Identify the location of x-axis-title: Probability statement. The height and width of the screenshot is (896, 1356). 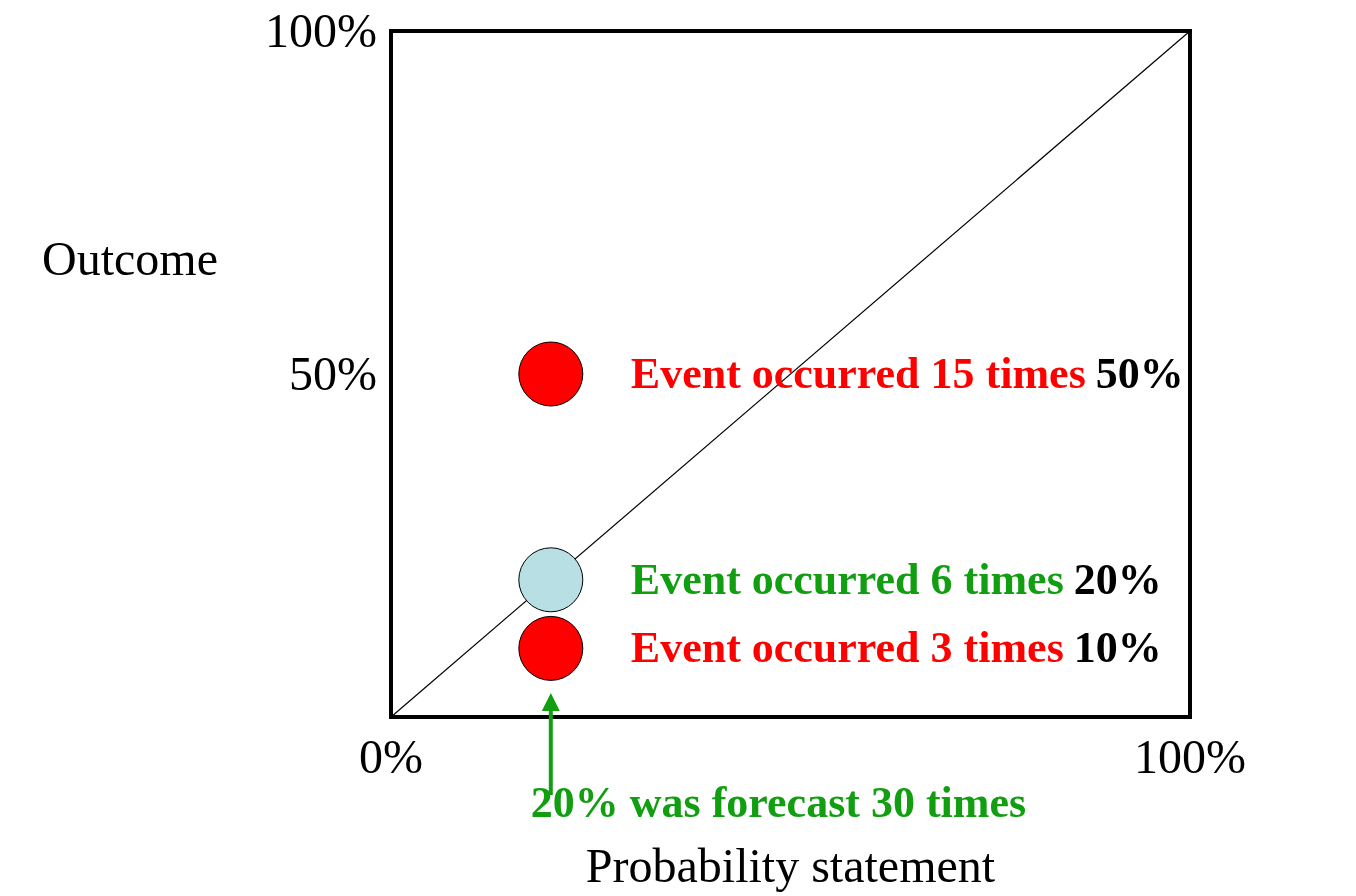
(790, 865).